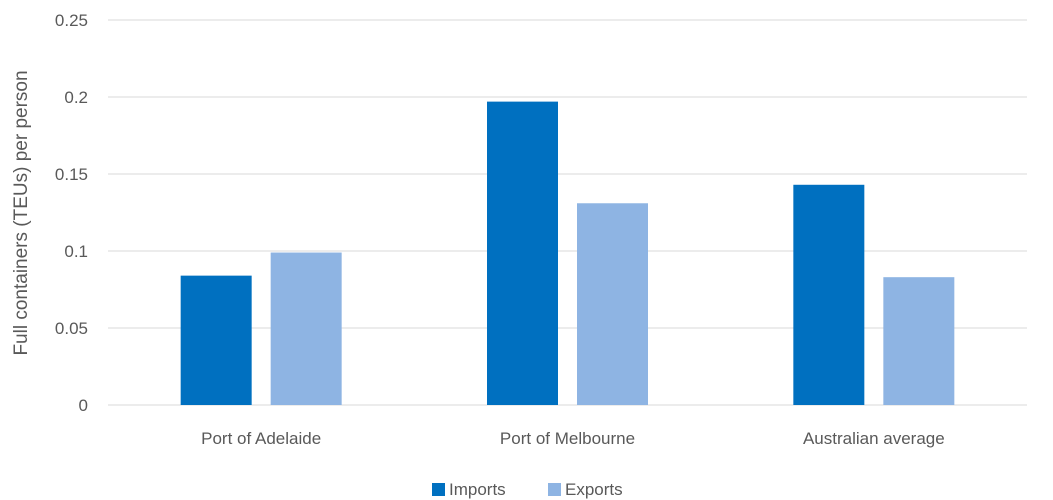 This screenshot has height=500, width=1053. I want to click on x-category-label: Australian average, so click(874, 438).